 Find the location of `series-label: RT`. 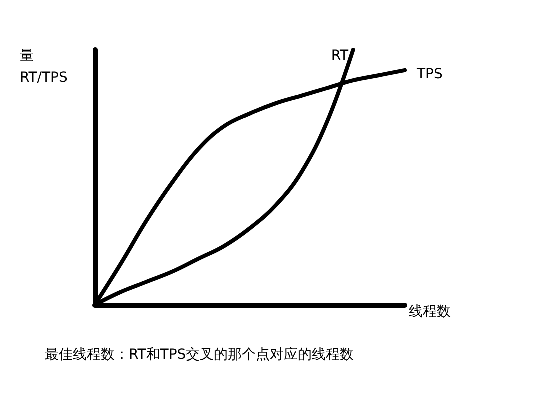

series-label: RT is located at coordinates (340, 56).